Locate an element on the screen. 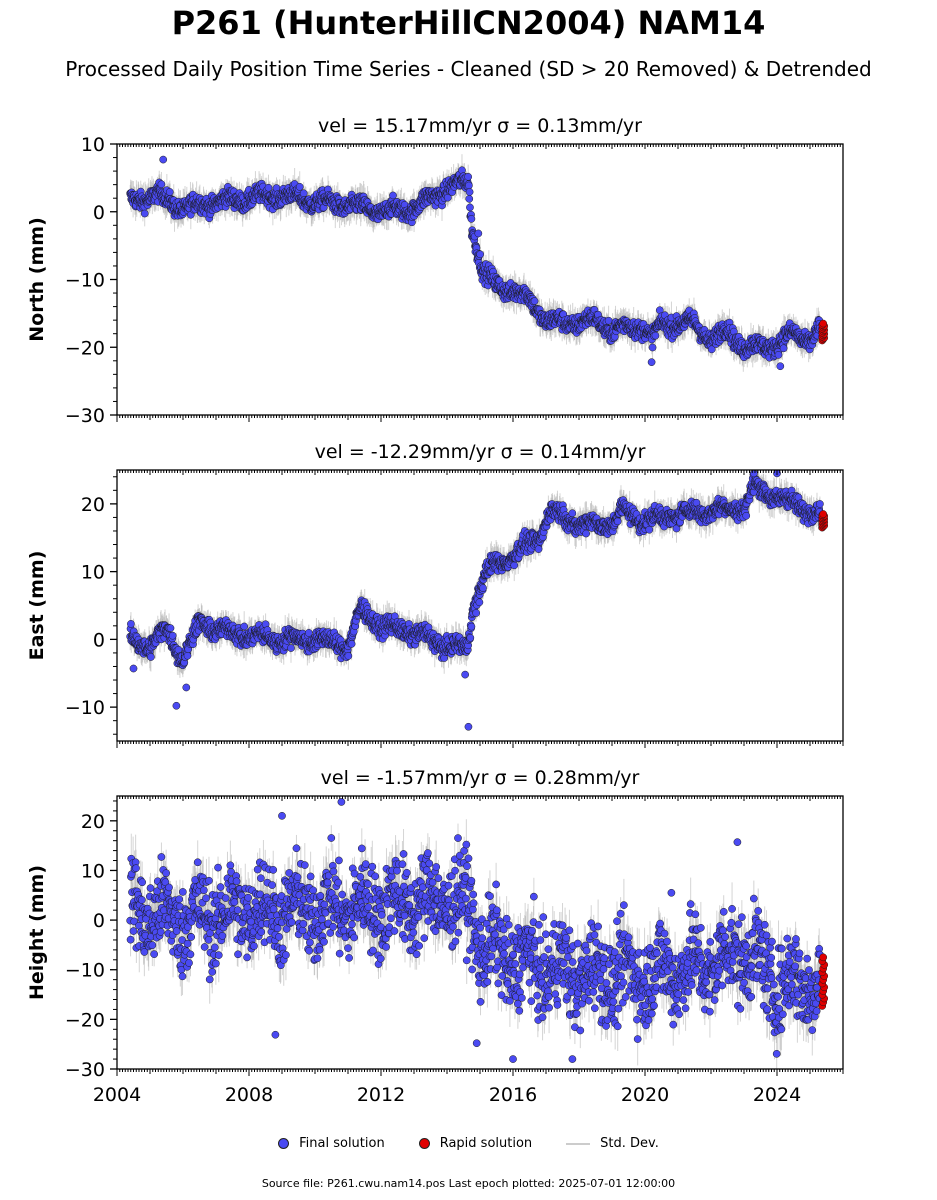  rapid-point is located at coordinates (823, 323).